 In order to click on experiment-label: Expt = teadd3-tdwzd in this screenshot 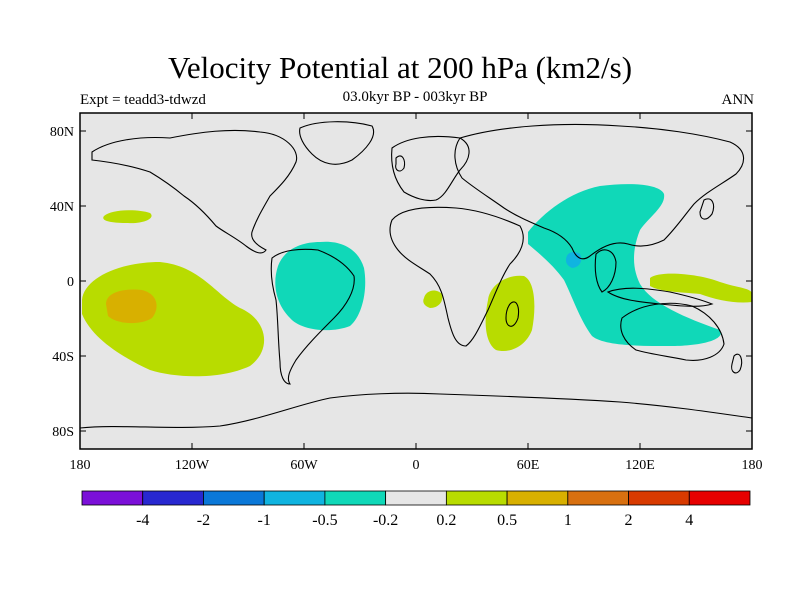, I will do `click(143, 100)`.